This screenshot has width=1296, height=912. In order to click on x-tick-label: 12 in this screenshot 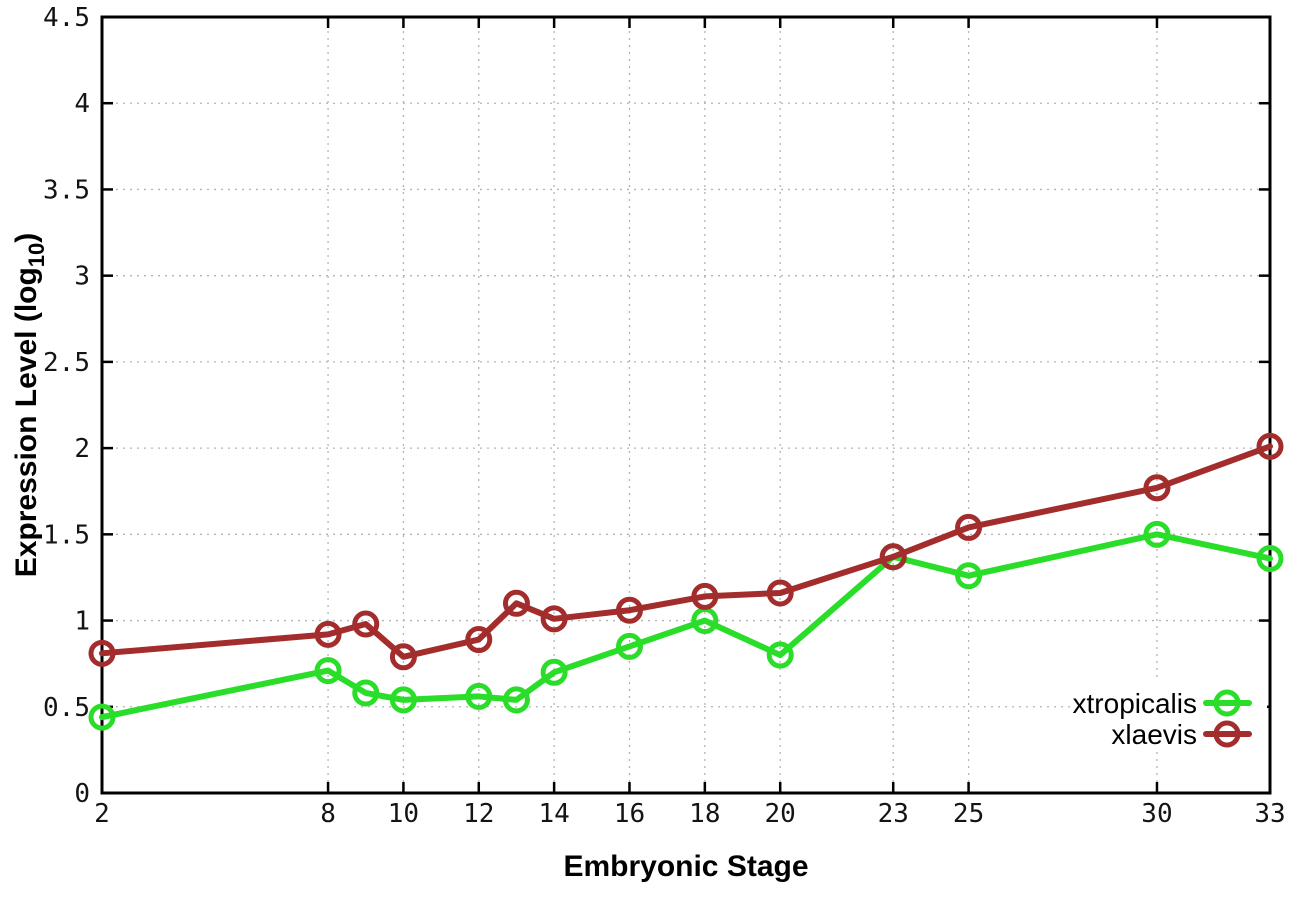, I will do `click(478, 814)`.